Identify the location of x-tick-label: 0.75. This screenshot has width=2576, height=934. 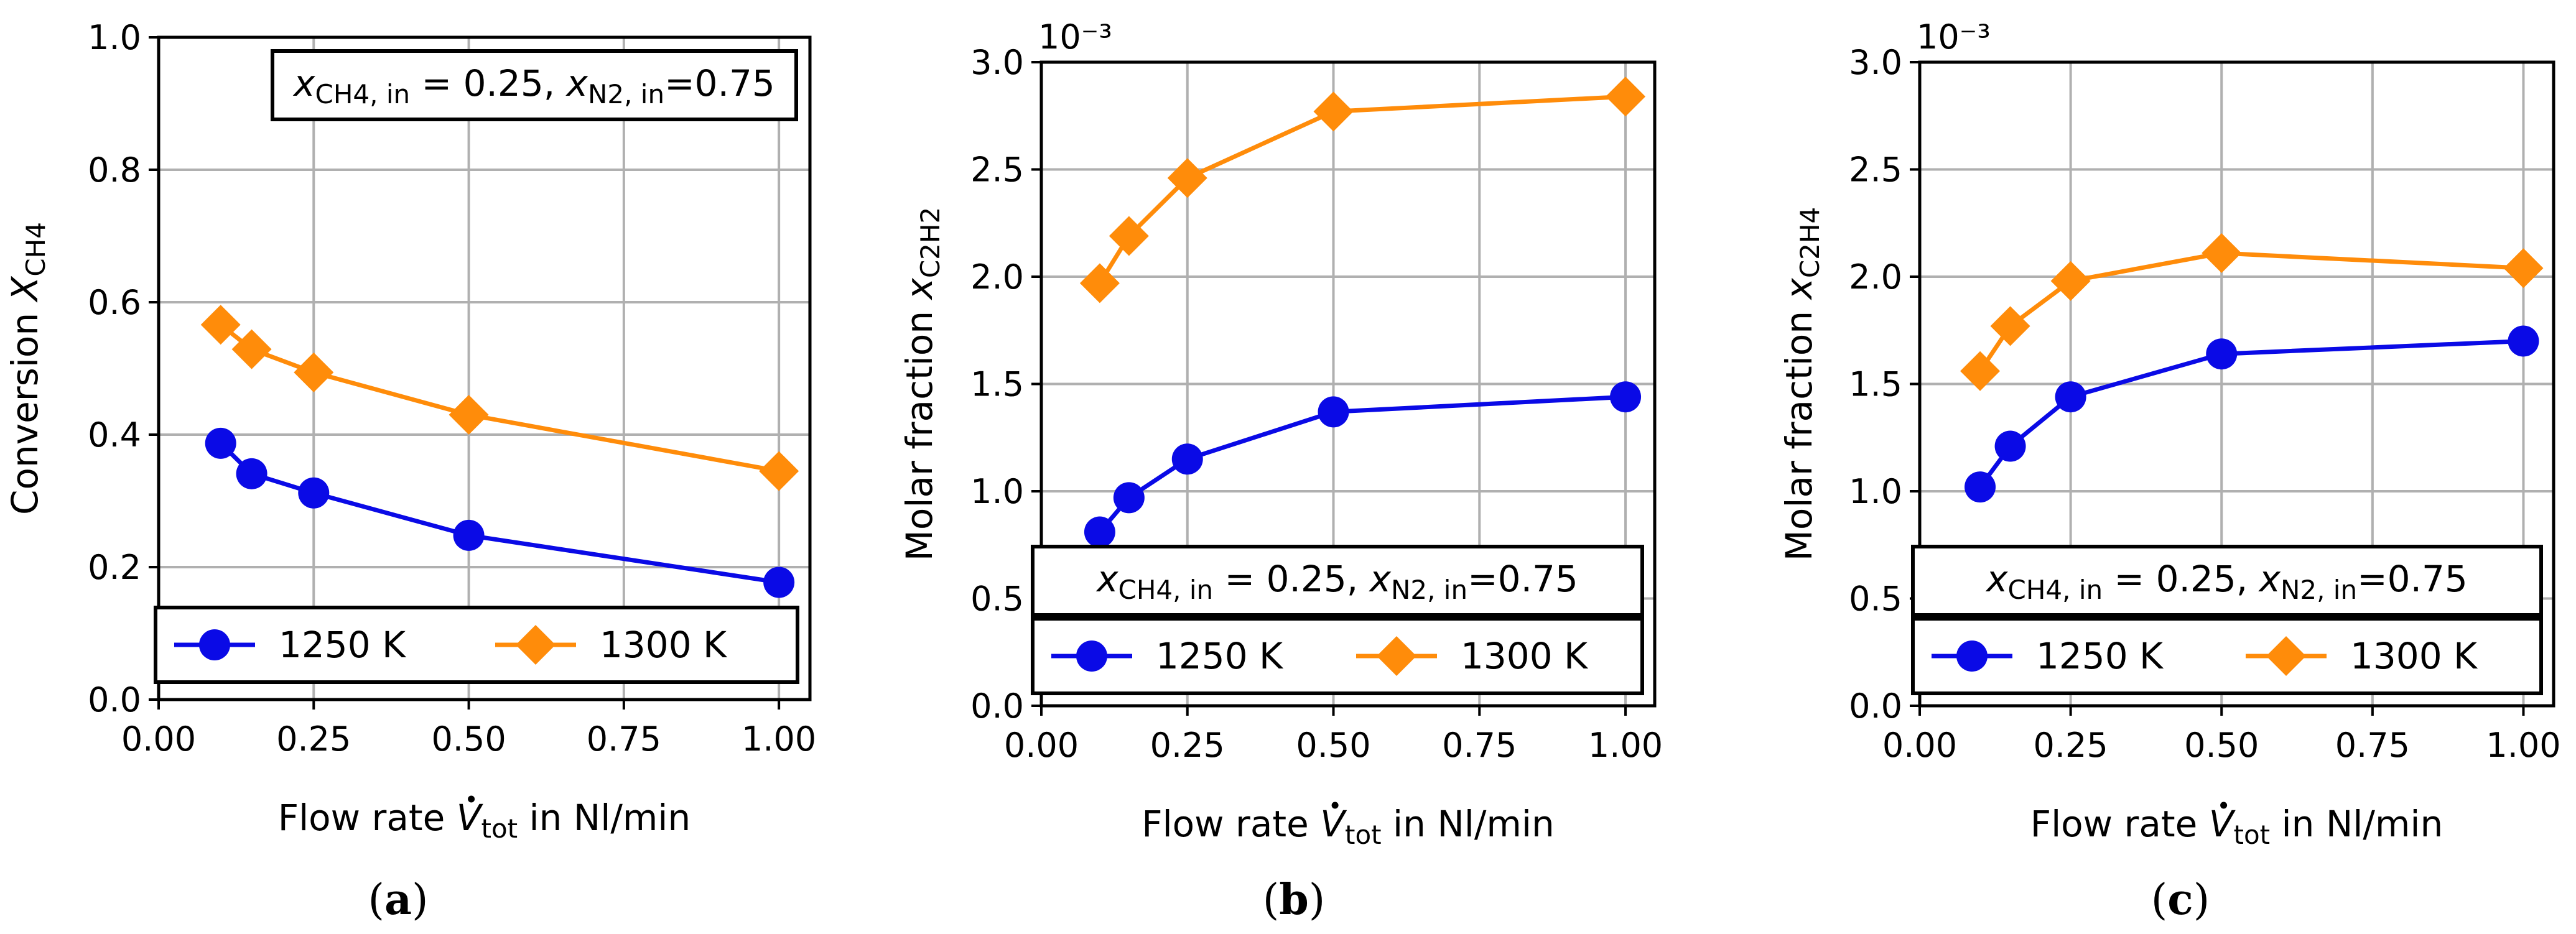
(1479, 745).